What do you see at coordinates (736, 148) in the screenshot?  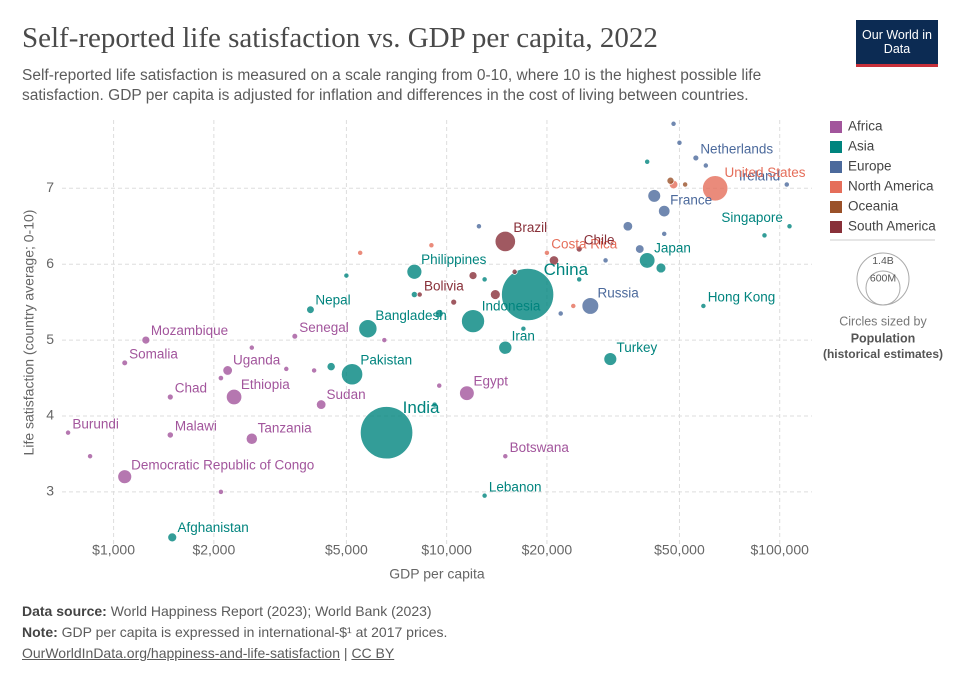 I see `point-label: Netherlands` at bounding box center [736, 148].